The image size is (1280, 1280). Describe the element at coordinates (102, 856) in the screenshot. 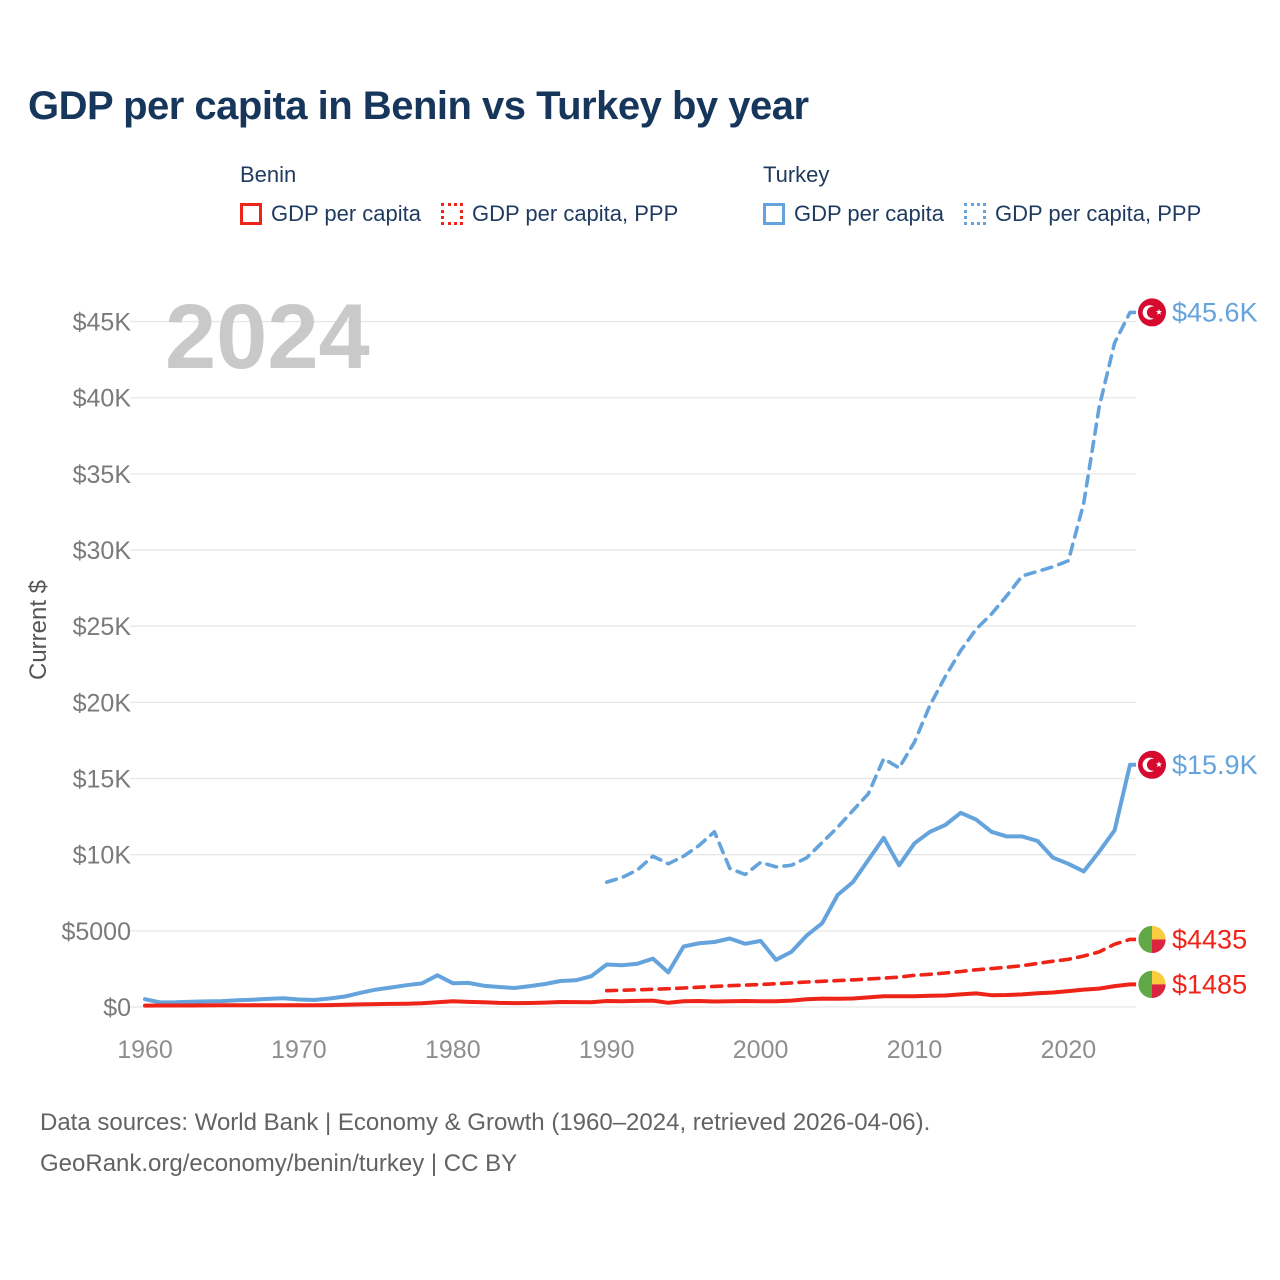

I see `y-tick-label: $10K` at that location.